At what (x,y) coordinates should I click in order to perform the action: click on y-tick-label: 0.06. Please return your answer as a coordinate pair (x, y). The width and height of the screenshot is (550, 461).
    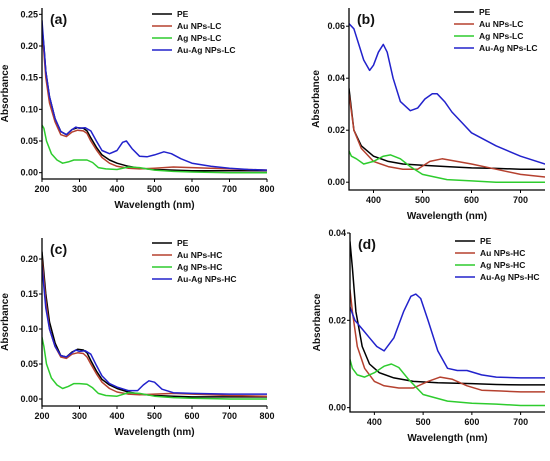
    Looking at the image, I should click on (336, 26).